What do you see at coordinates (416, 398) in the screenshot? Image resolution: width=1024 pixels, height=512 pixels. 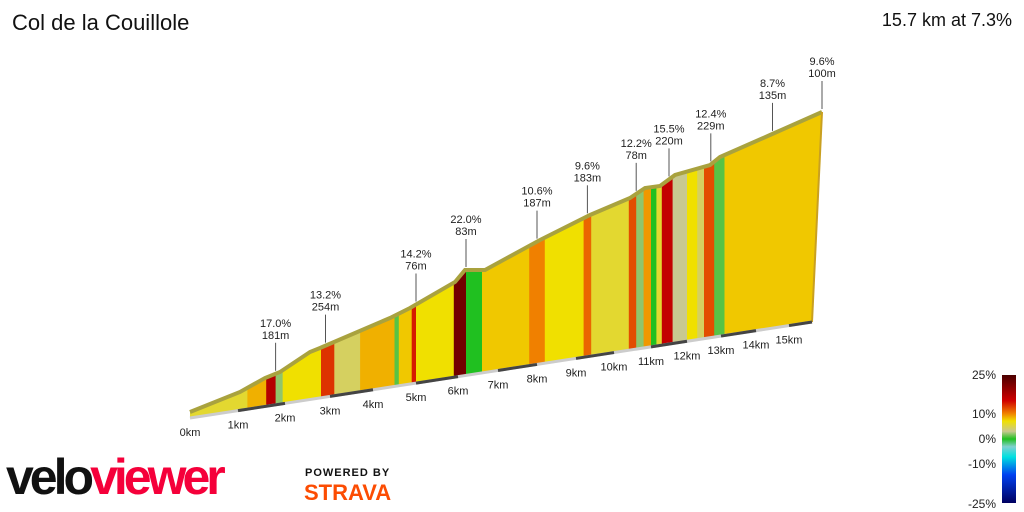 I see `x-tick-label: 5km` at bounding box center [416, 398].